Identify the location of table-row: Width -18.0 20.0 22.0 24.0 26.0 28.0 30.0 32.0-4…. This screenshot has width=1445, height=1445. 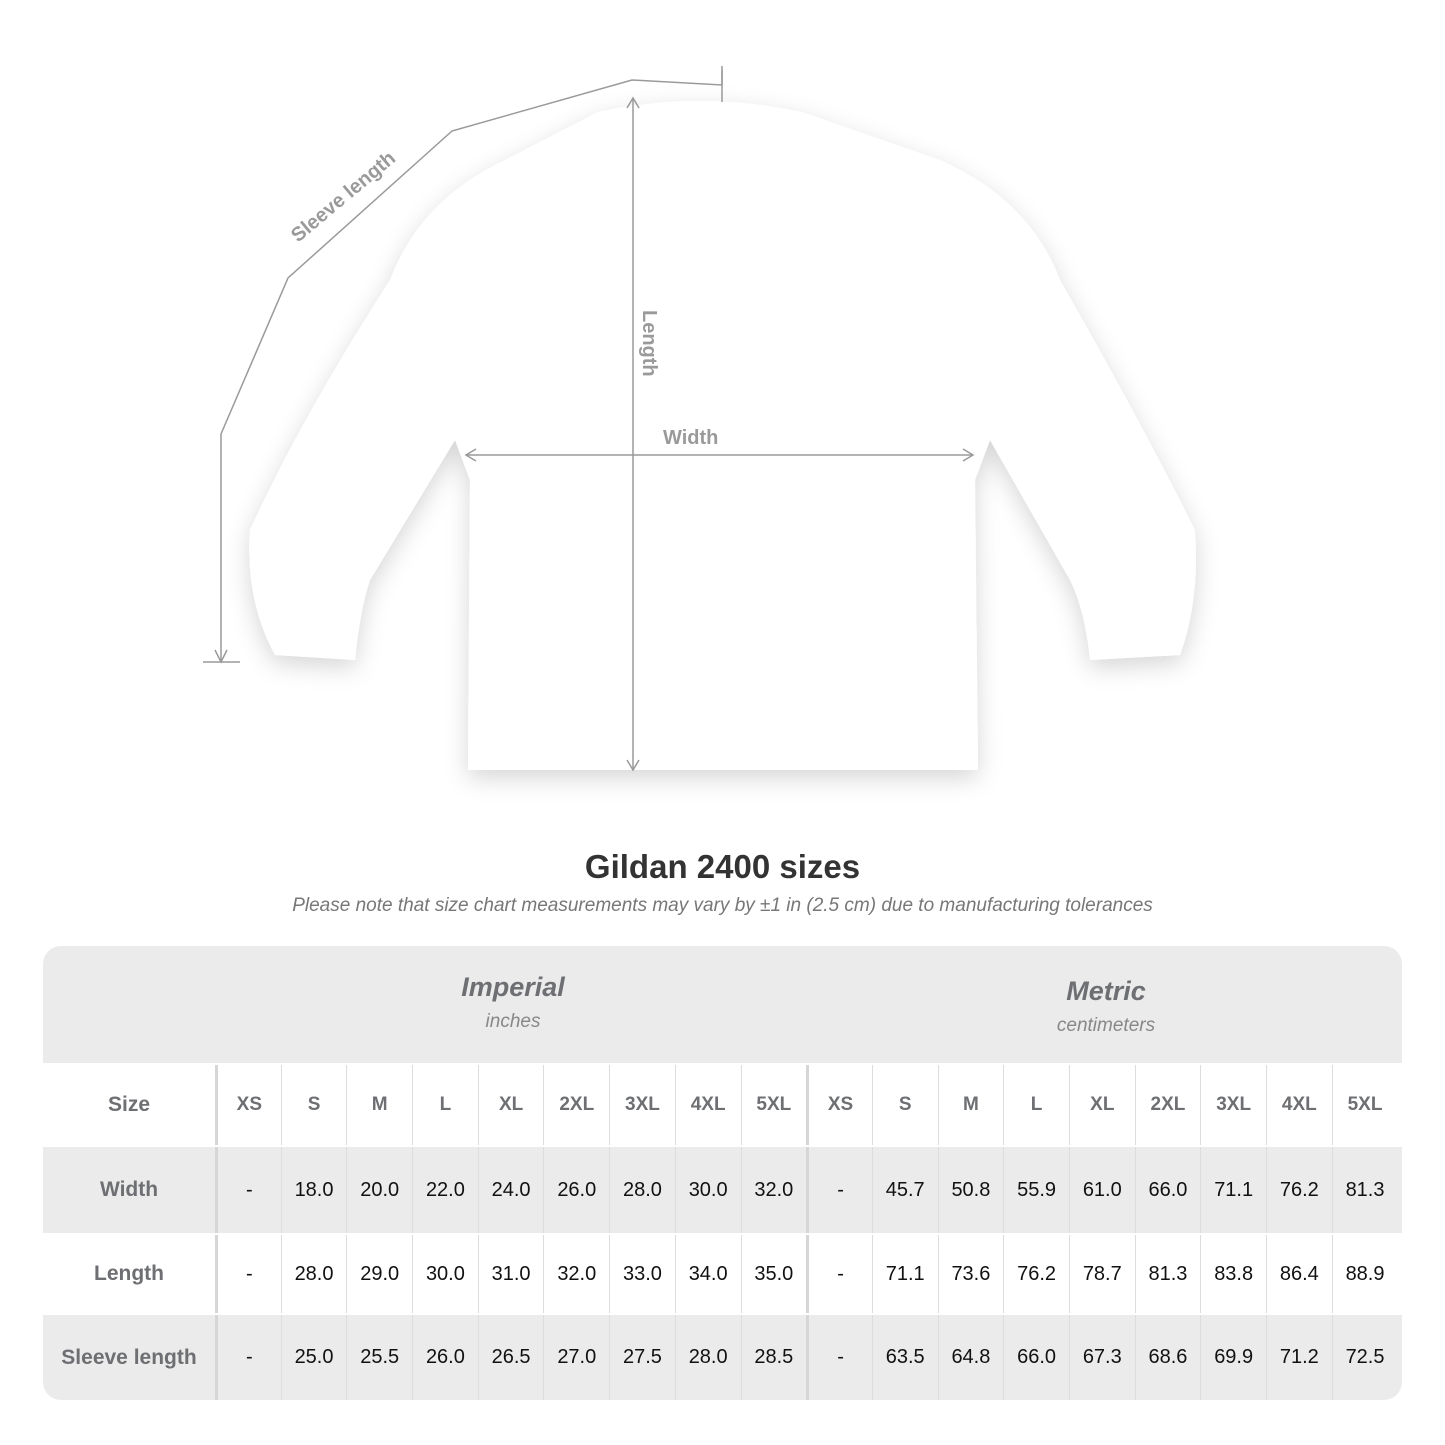
(722, 1190).